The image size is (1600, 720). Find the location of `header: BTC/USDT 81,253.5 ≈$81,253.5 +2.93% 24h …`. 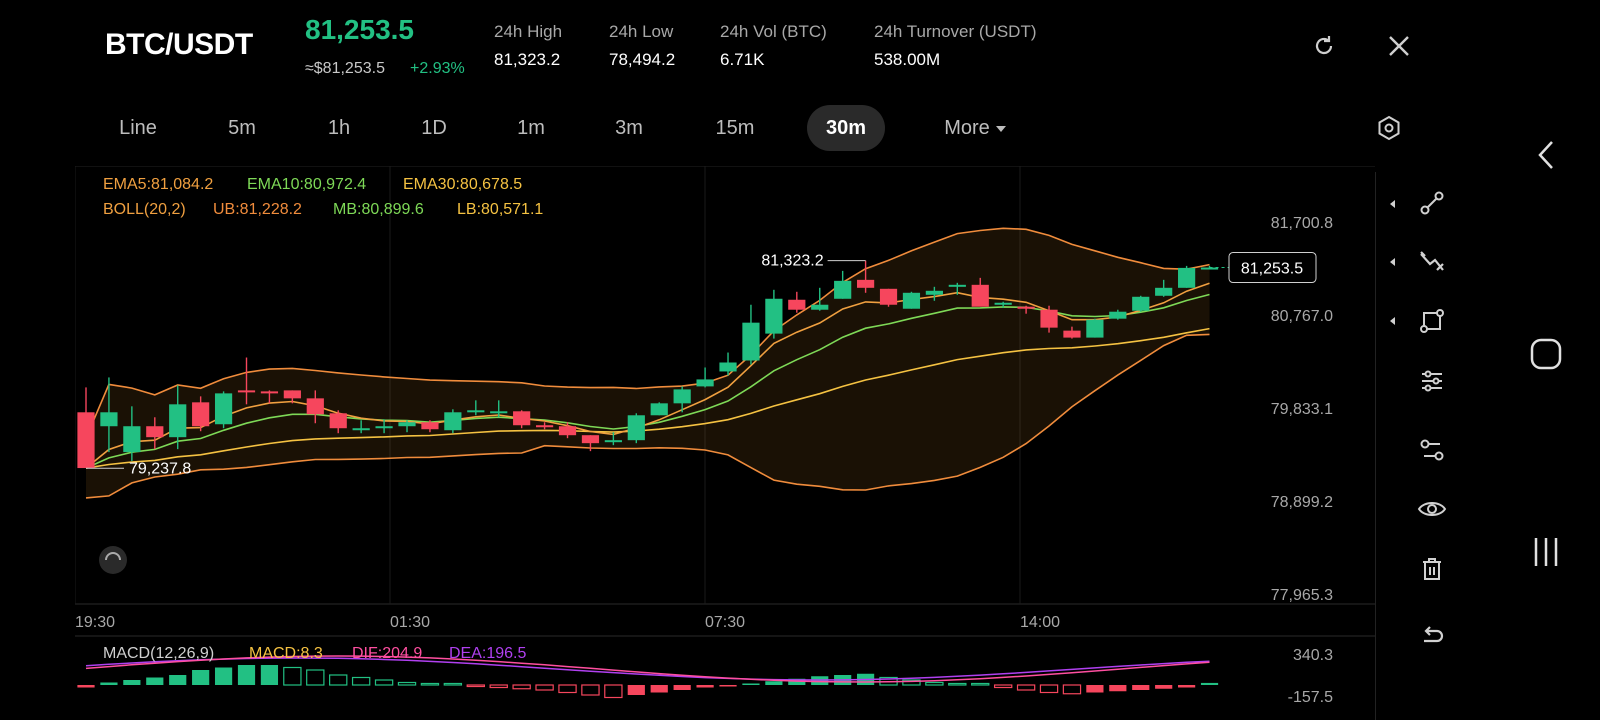

header: BTC/USDT 81,253.5 ≈$81,253.5 +2.93% 24h … is located at coordinates (740, 46).